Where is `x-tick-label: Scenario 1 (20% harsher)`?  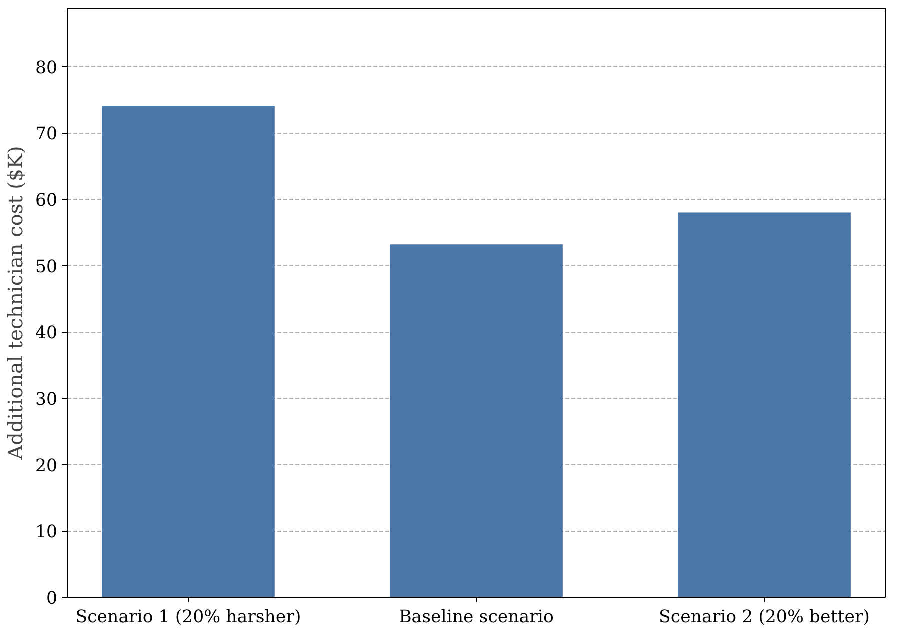 x-tick-label: Scenario 1 (20% harsher) is located at coordinates (189, 618).